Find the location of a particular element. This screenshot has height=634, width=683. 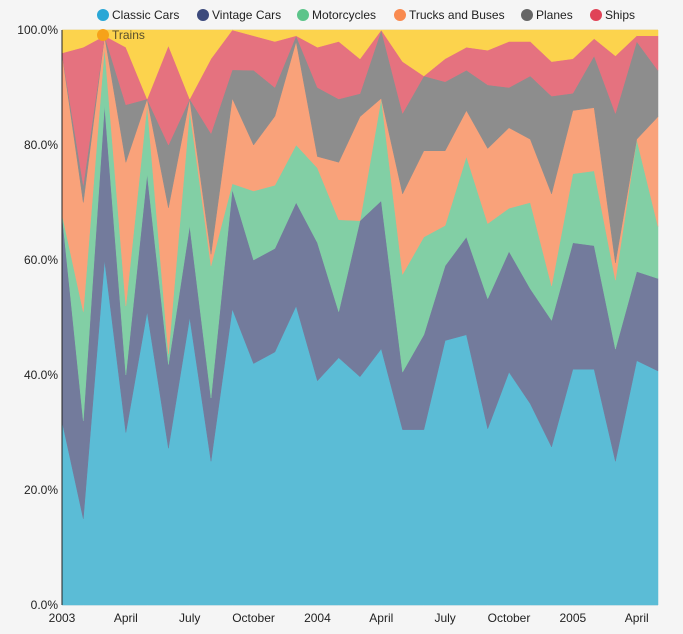

legend-item-motorcycles: Motorcycles is located at coordinates (336, 15).